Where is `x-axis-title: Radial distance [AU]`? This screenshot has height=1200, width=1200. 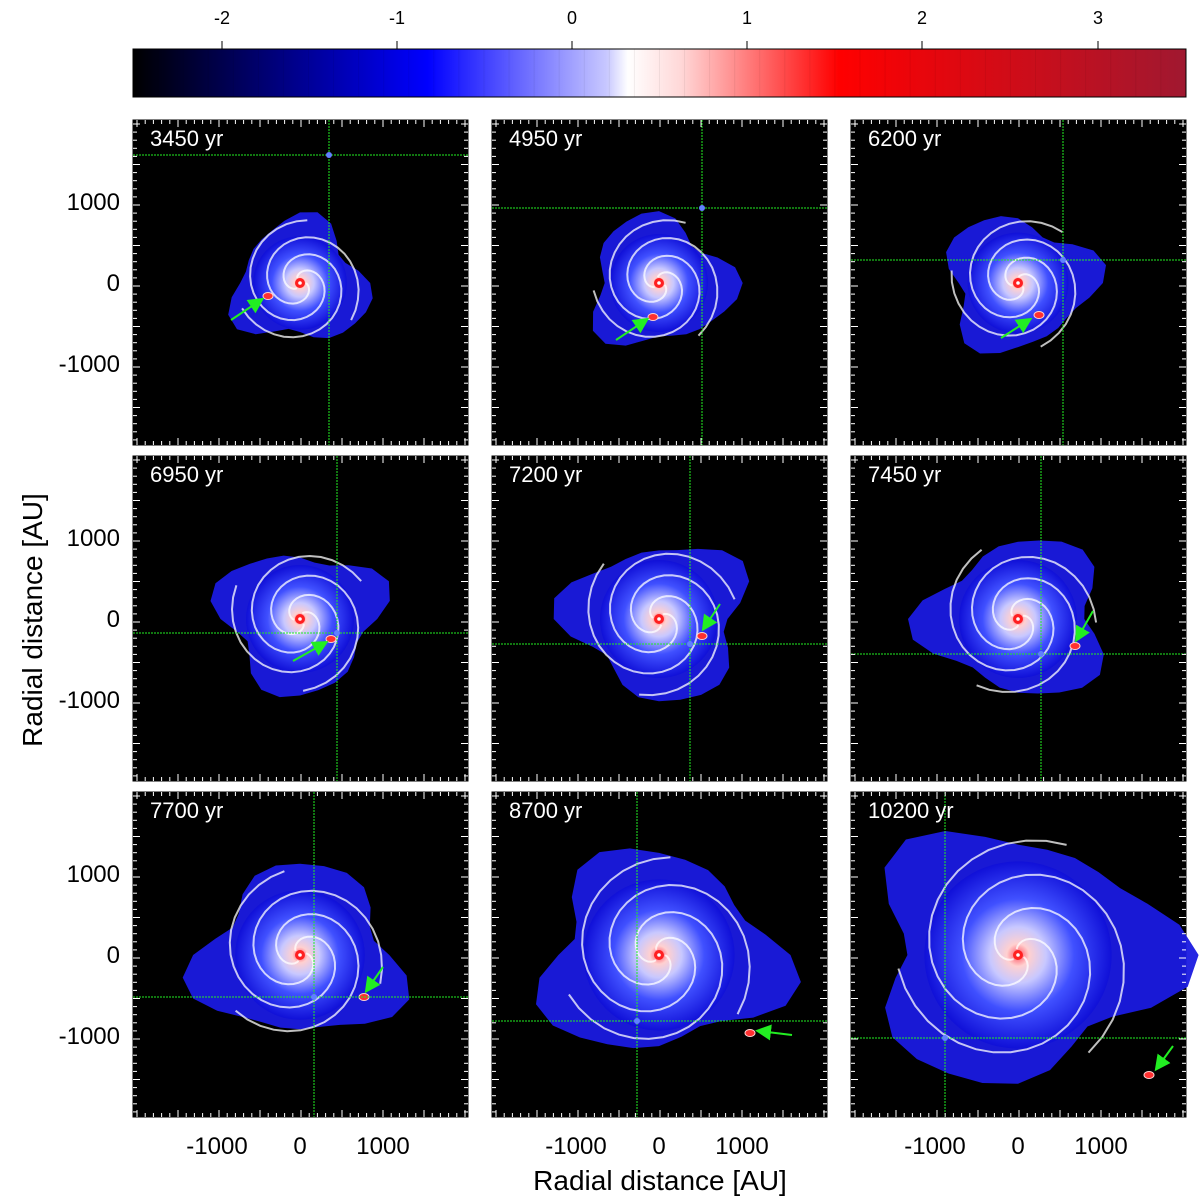
x-axis-title: Radial distance [AU] is located at coordinates (660, 1180).